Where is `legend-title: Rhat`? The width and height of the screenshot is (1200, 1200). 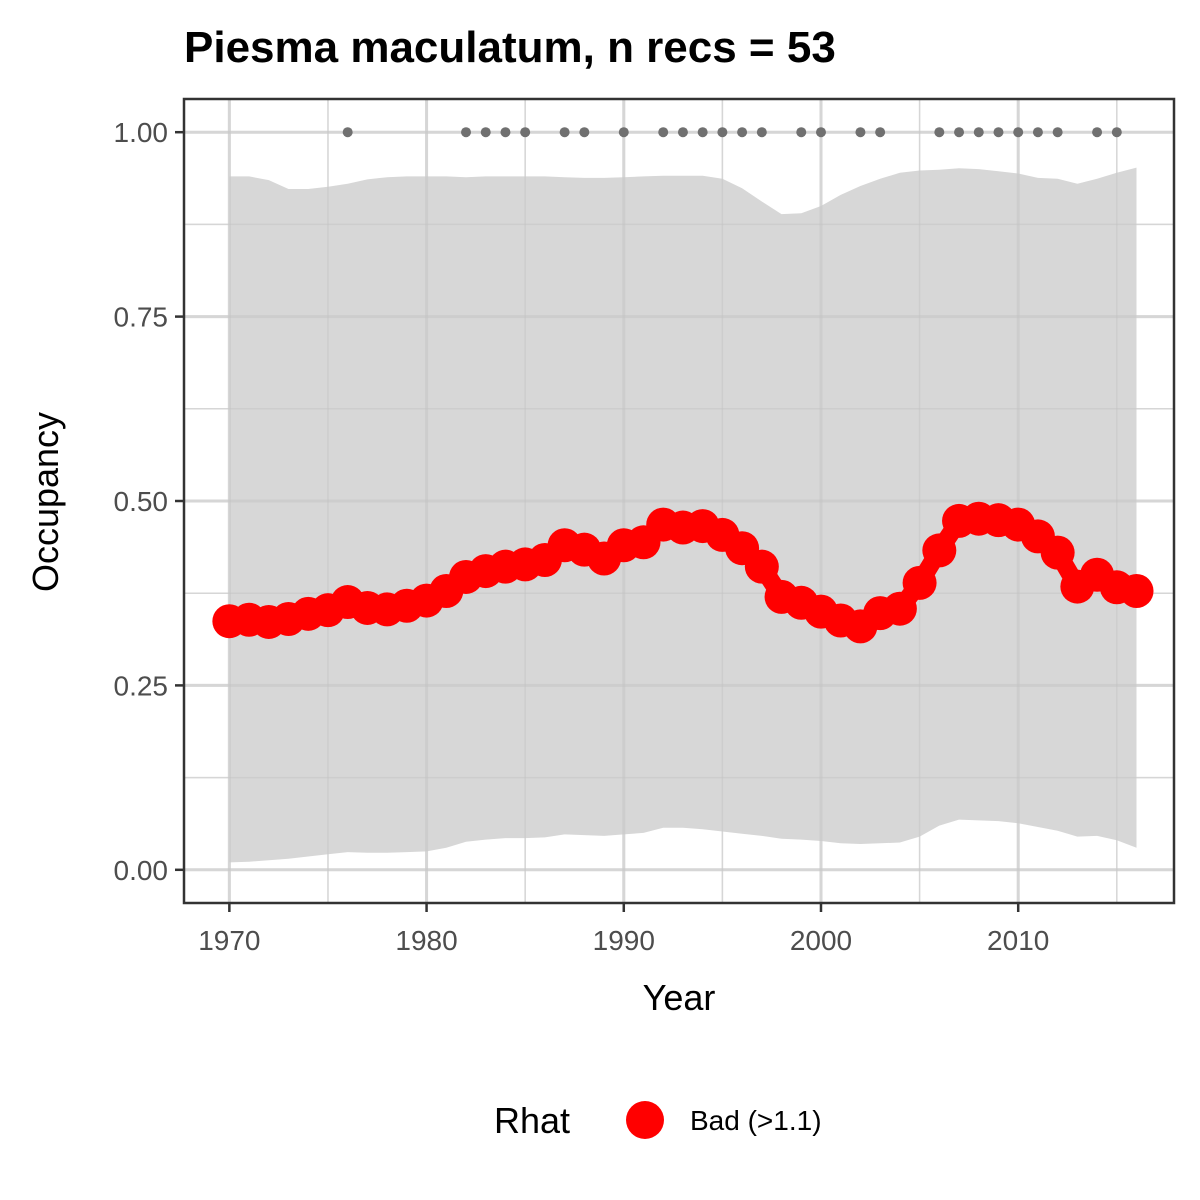 legend-title: Rhat is located at coordinates (532, 1120).